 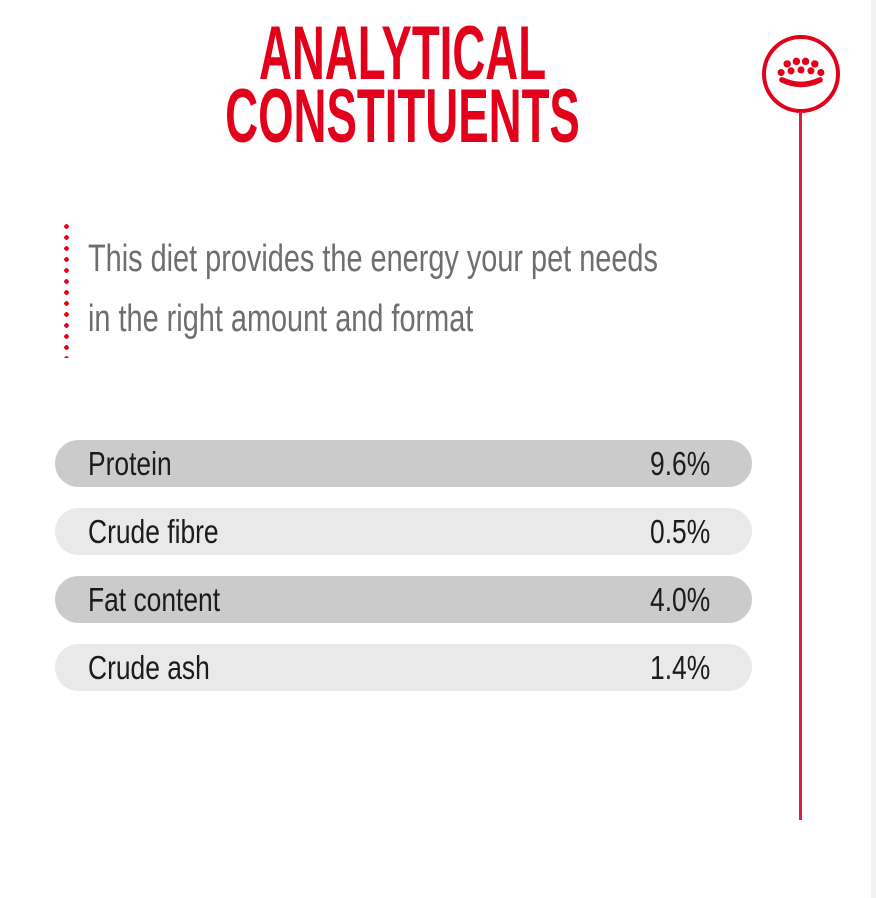 I want to click on page-title-line-2: CONSTITUENTS, so click(x=402, y=116).